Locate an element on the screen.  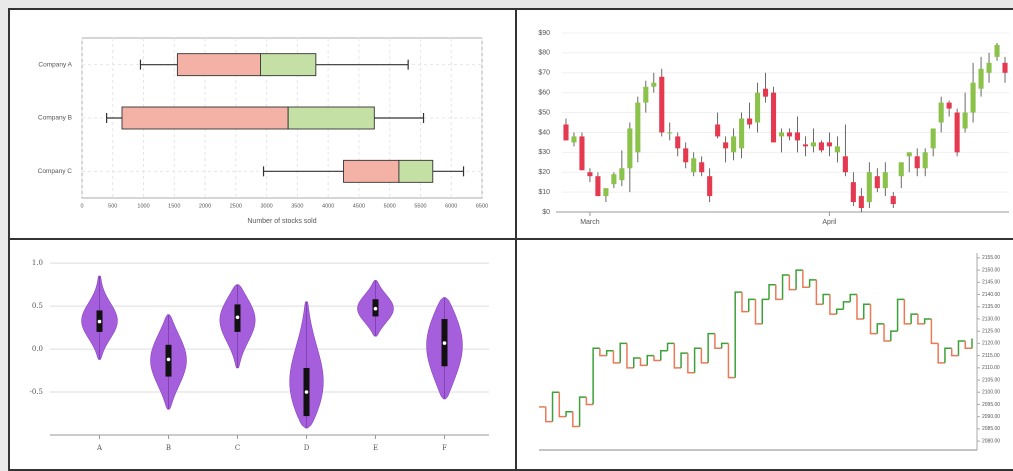
y-tick-label: 2085.00 is located at coordinates (991, 429).